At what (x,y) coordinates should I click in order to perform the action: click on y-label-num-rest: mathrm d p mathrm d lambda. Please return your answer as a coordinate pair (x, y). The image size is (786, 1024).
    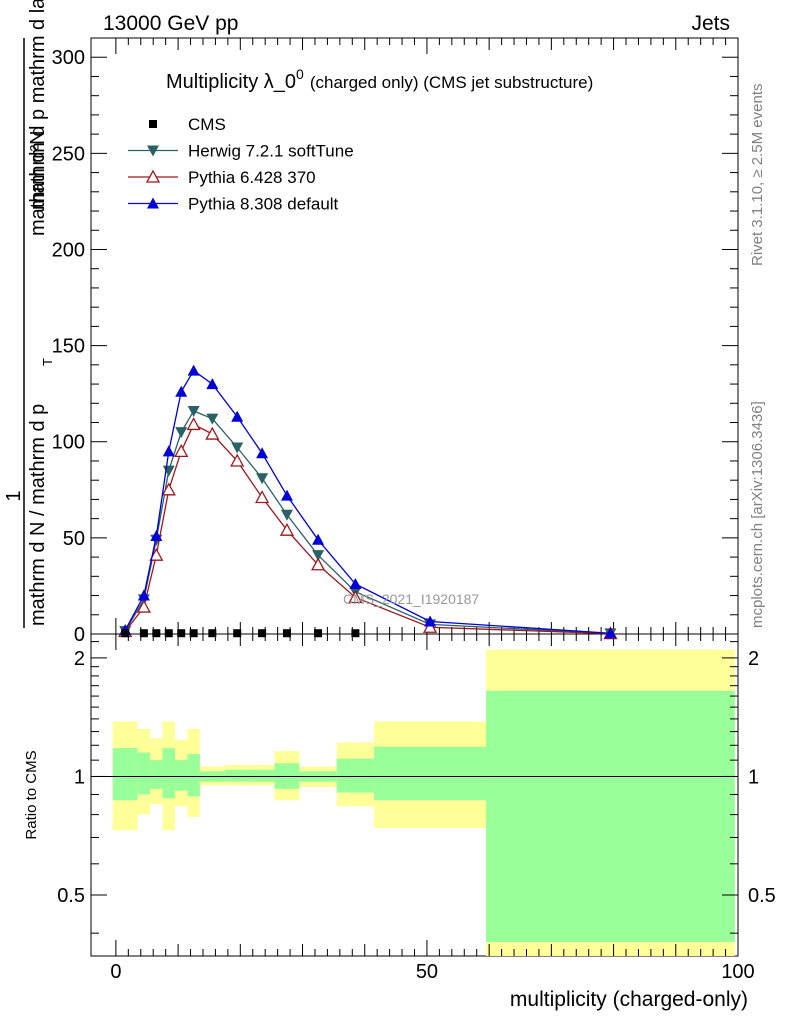
    Looking at the image, I should click on (38, 105).